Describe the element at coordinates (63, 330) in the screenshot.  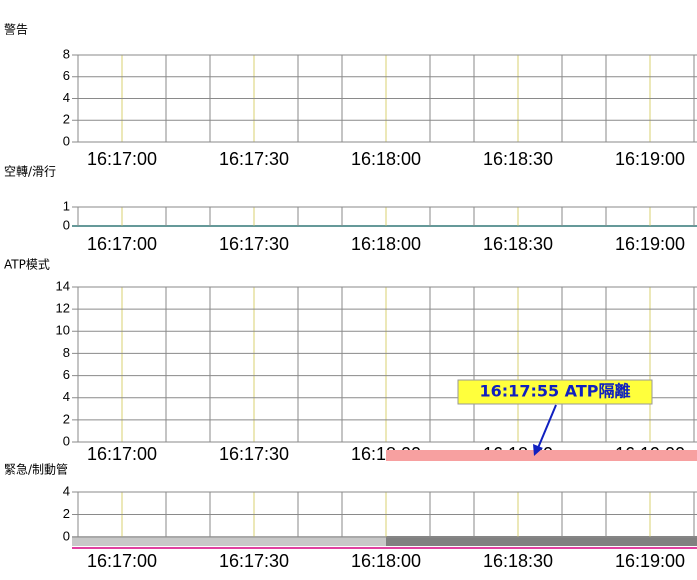
I see `y-tick-label: 10` at that location.